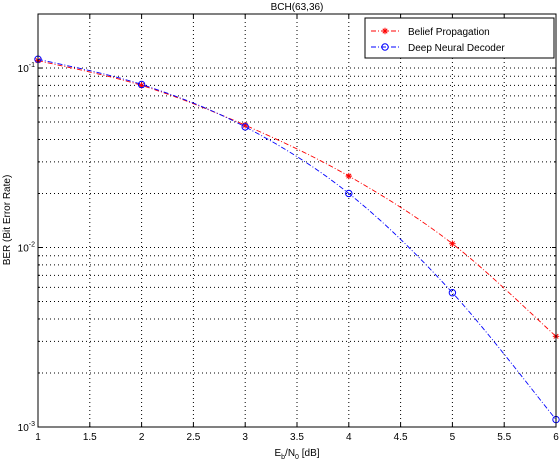 The height and width of the screenshot is (460, 560). What do you see at coordinates (349, 437) in the screenshot?
I see `x-tick-label: 4` at bounding box center [349, 437].